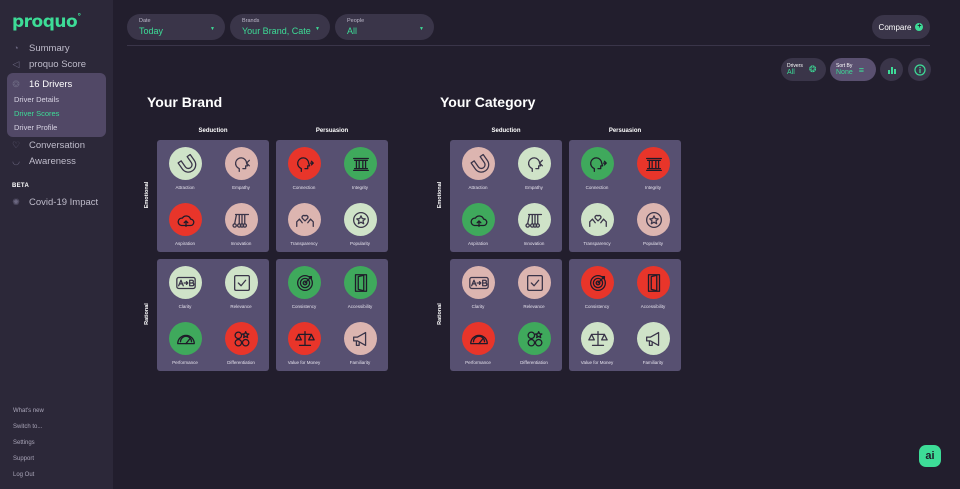 This screenshot has height=489, width=960. I want to click on footer-log-out: Log Out, so click(24, 475).